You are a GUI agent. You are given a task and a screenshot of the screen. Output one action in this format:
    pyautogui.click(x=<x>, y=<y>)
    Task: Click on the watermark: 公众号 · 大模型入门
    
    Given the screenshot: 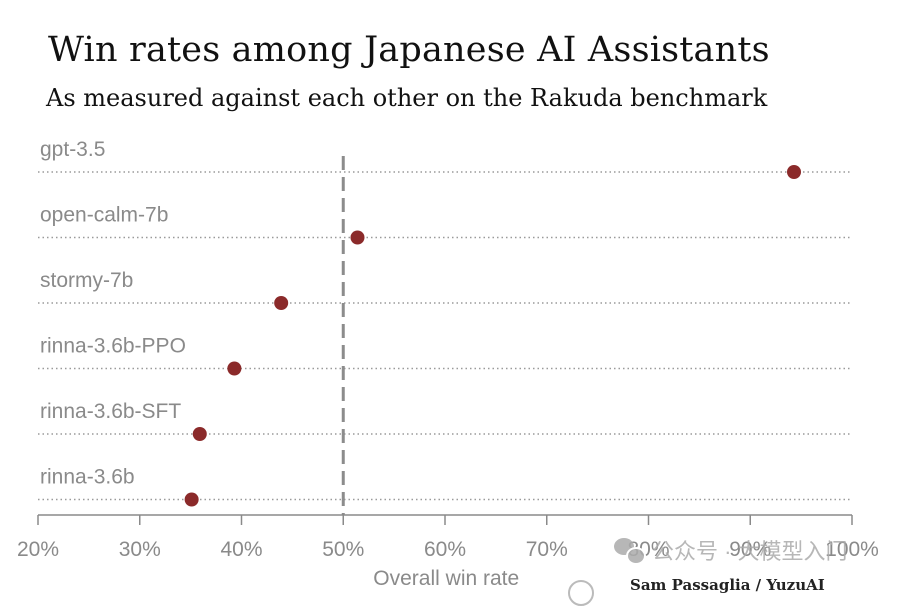 What is the action you would take?
    pyautogui.click(x=731, y=550)
    